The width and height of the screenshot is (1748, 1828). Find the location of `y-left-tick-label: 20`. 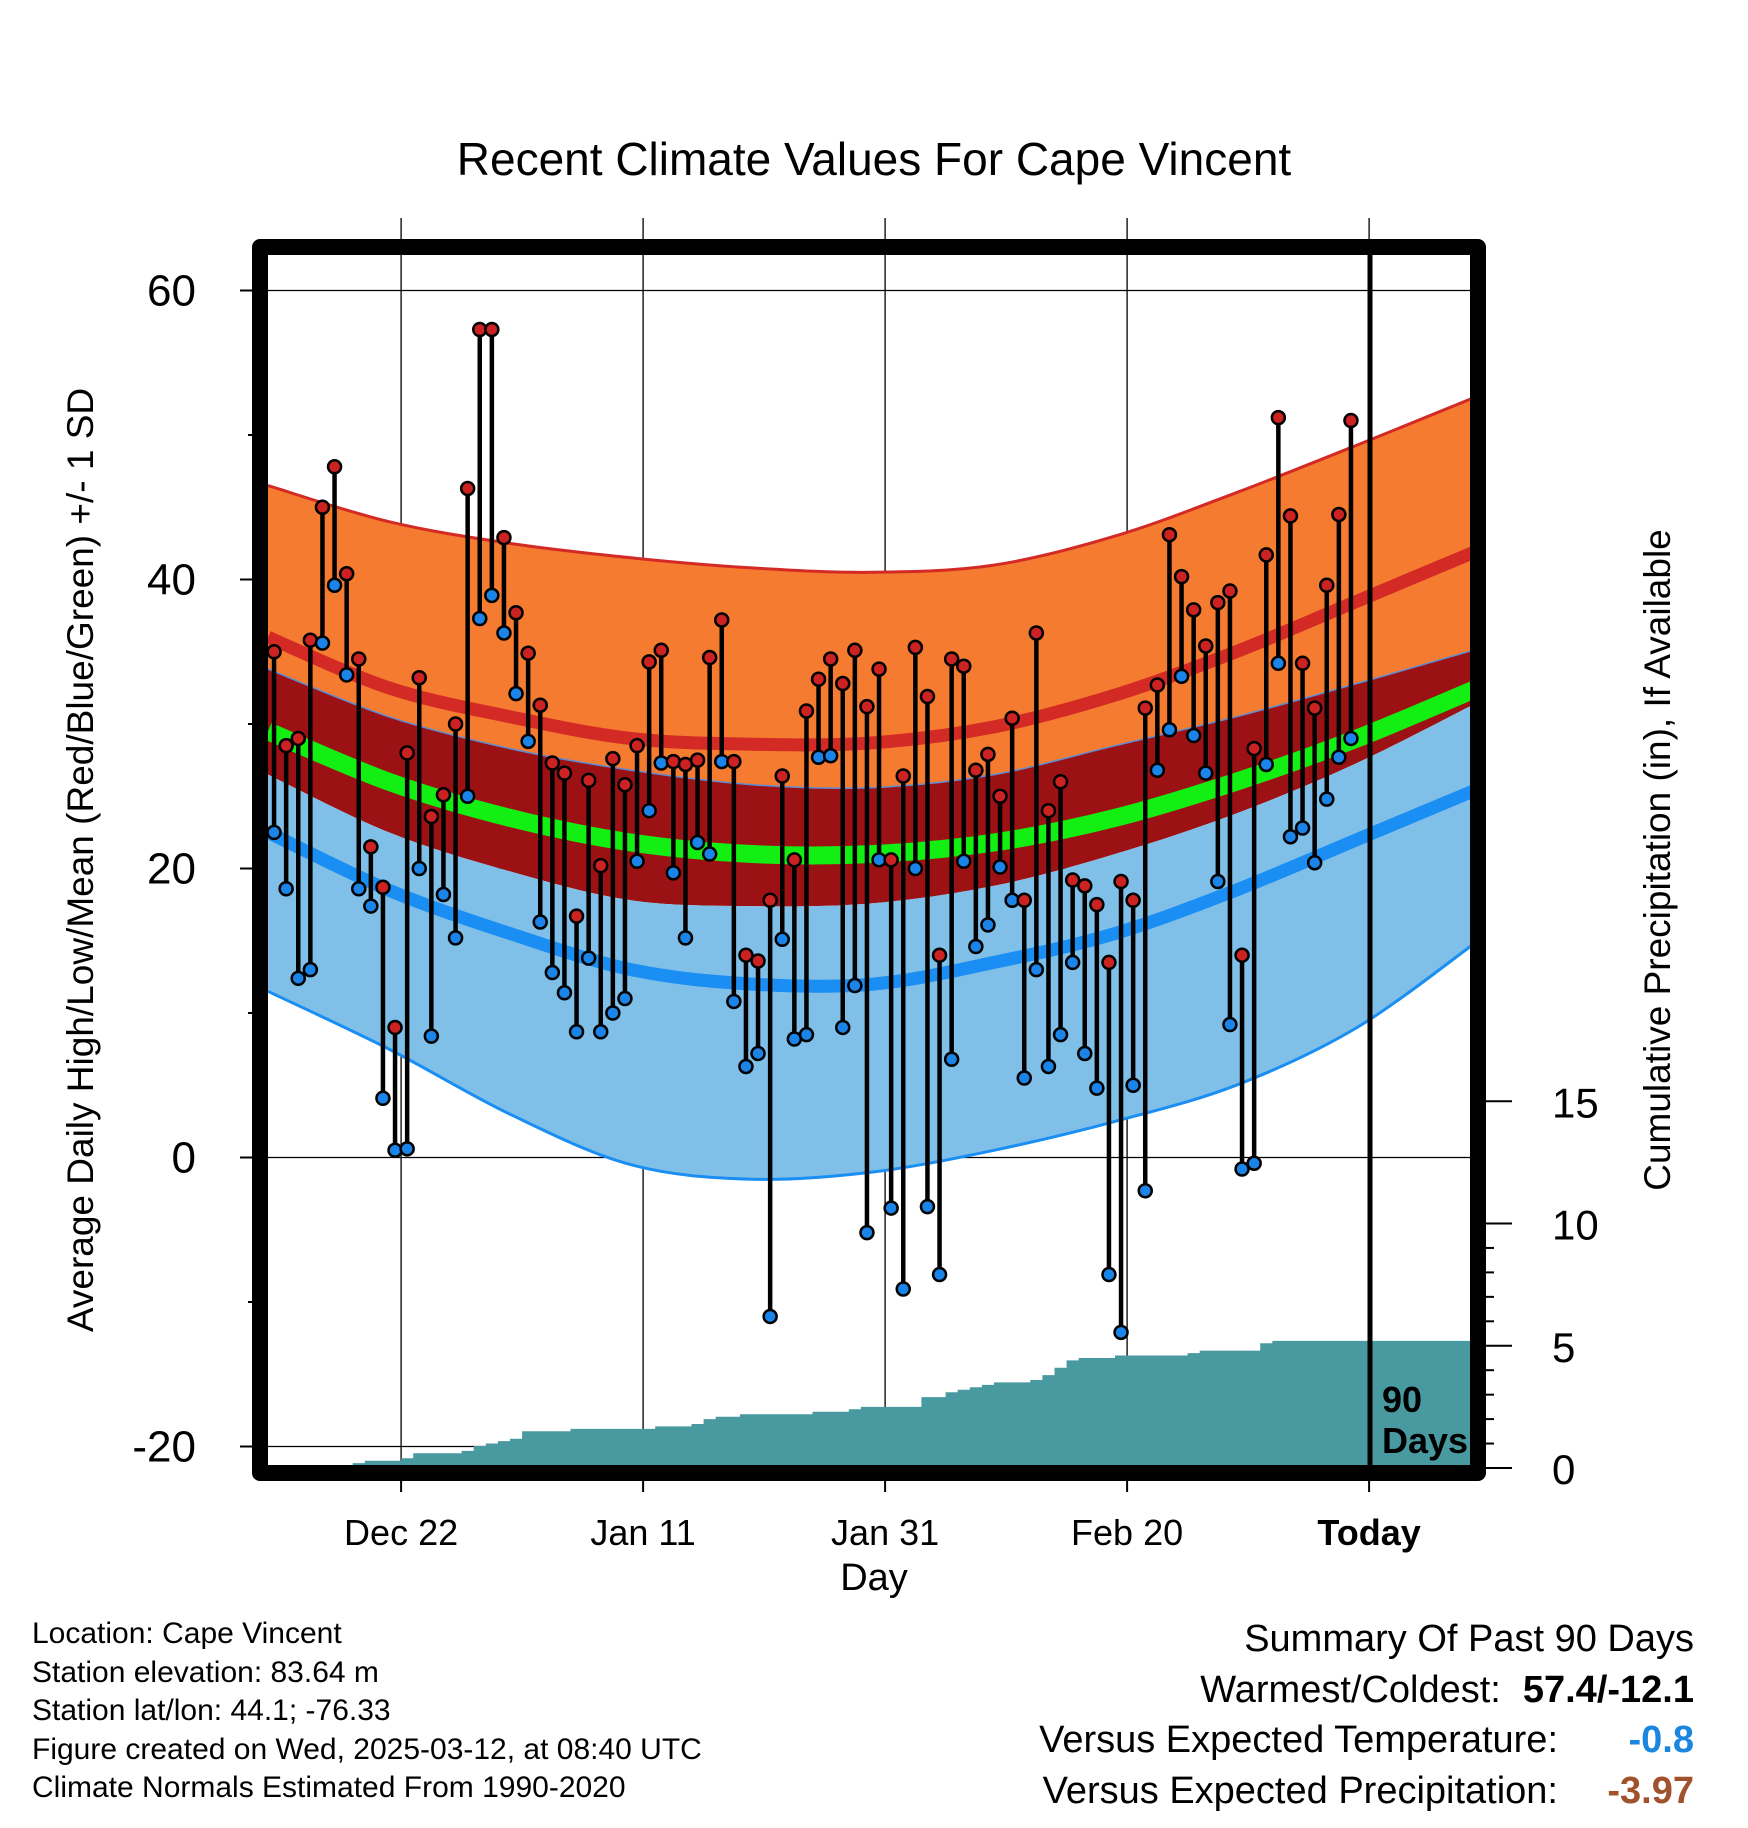

y-left-tick-label: 20 is located at coordinates (171, 869).